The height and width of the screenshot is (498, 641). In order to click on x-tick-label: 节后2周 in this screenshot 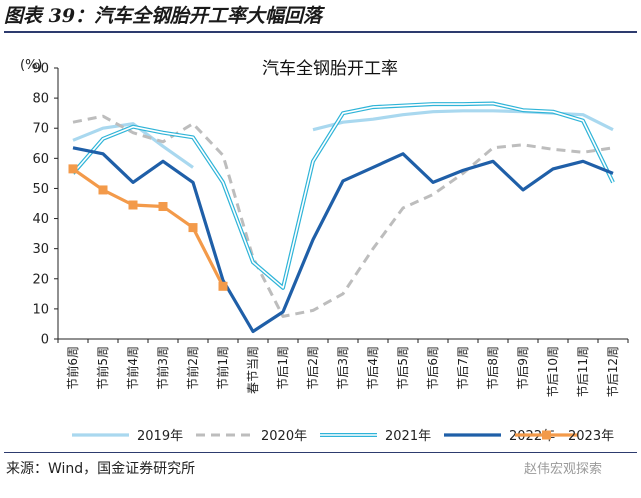, I will do `click(313, 368)`.